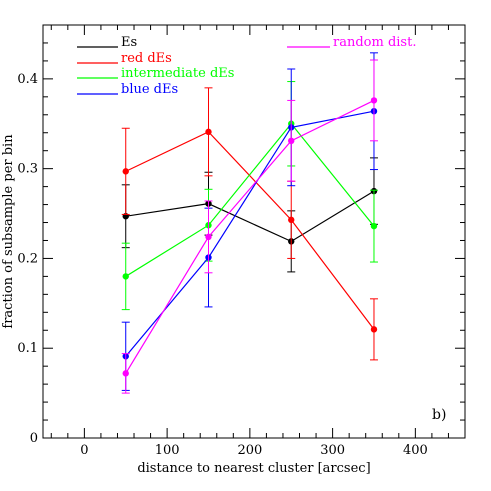 The height and width of the screenshot is (491, 491). Describe the element at coordinates (34, 438) in the screenshot. I see `y-tick-label: 0` at that location.